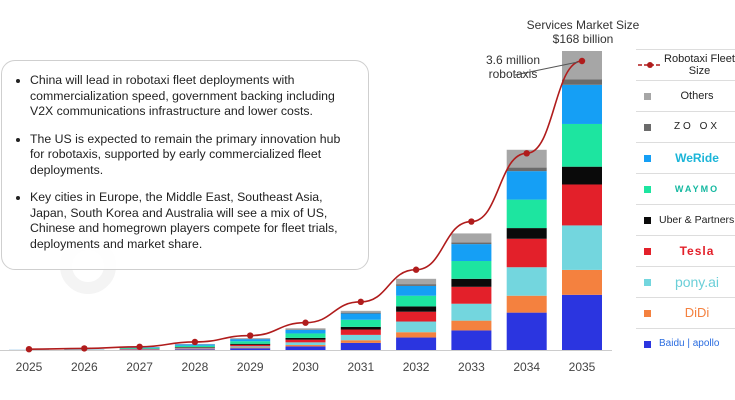 Image resolution: width=735 pixels, height=400 pixels. What do you see at coordinates (416, 335) in the screenshot?
I see `bar-segment-2032-didi` at bounding box center [416, 335].